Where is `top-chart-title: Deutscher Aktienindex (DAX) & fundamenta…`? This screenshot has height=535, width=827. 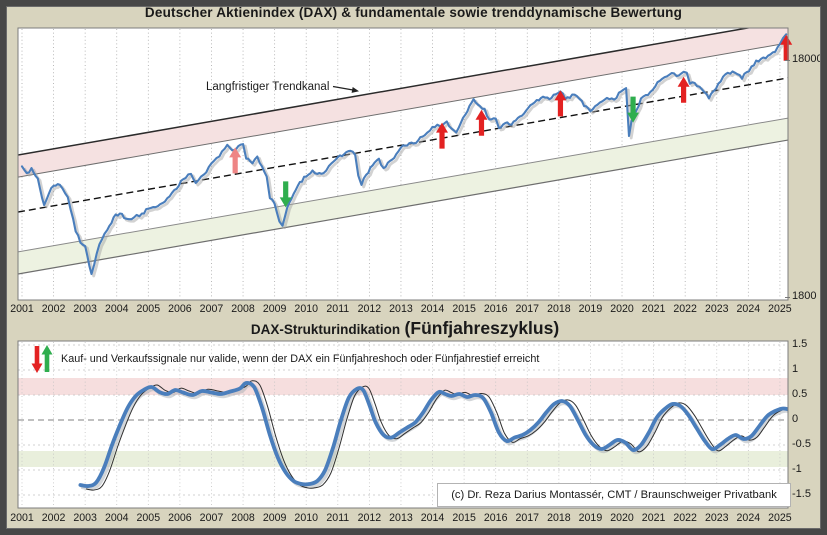
top-chart-title: Deutscher Aktienindex (DAX) & fundamenta… is located at coordinates (413, 12).